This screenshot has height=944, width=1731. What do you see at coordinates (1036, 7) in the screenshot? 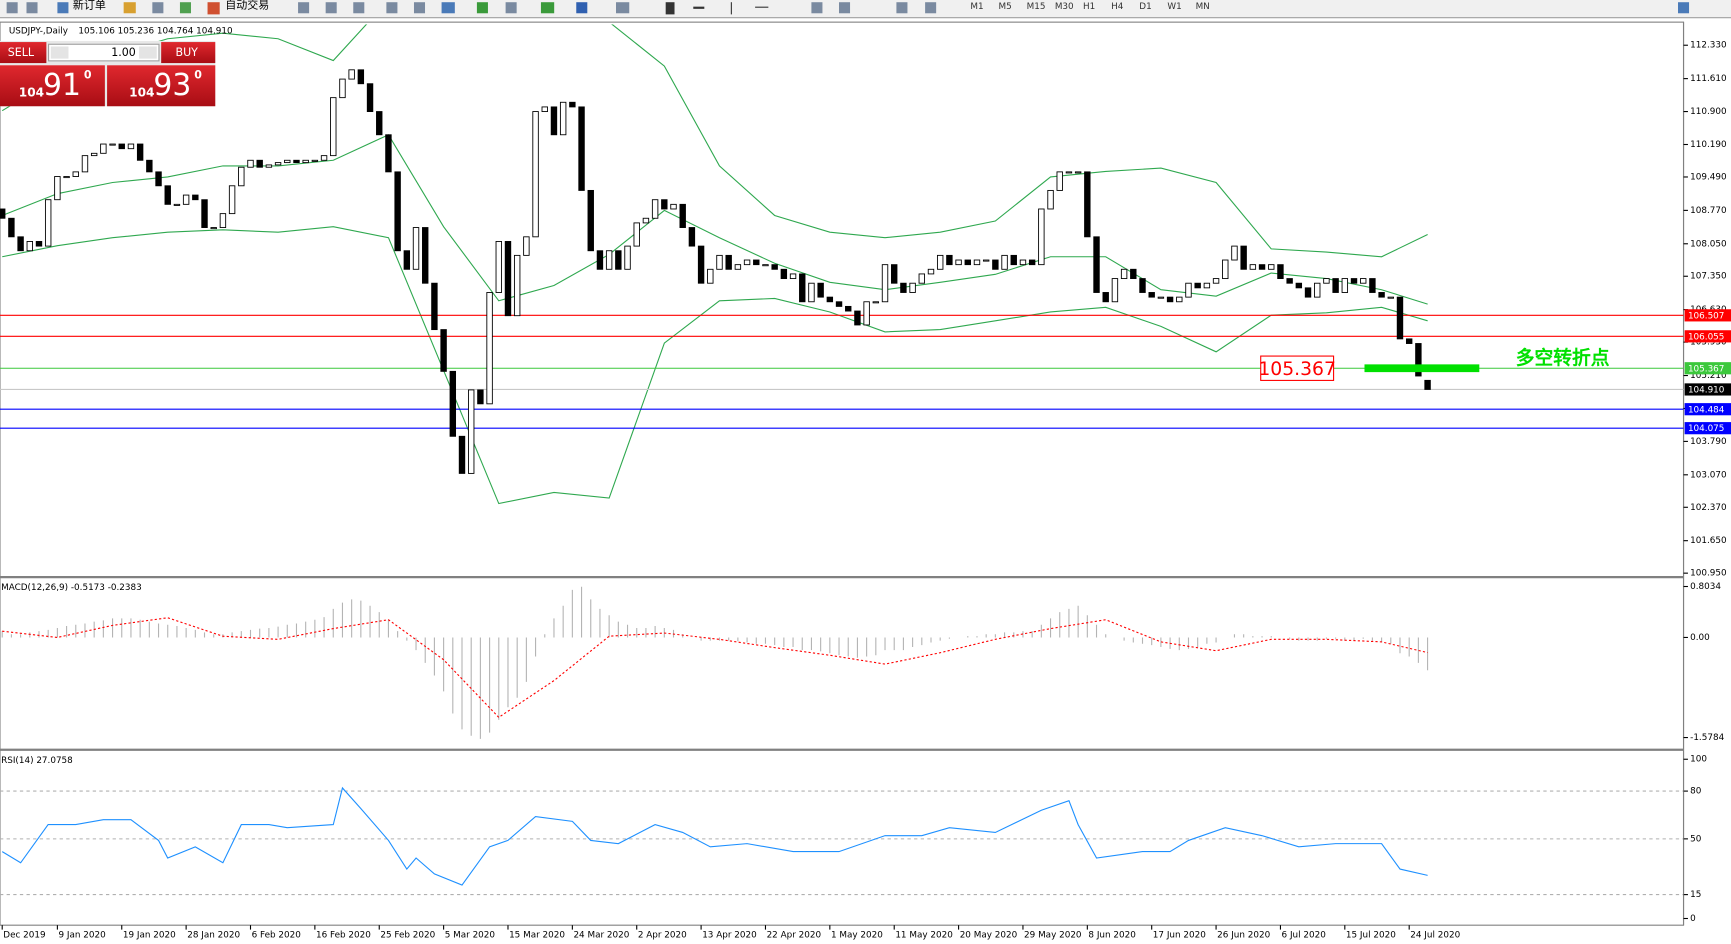
I see `timeframe-button: M15` at bounding box center [1036, 7].